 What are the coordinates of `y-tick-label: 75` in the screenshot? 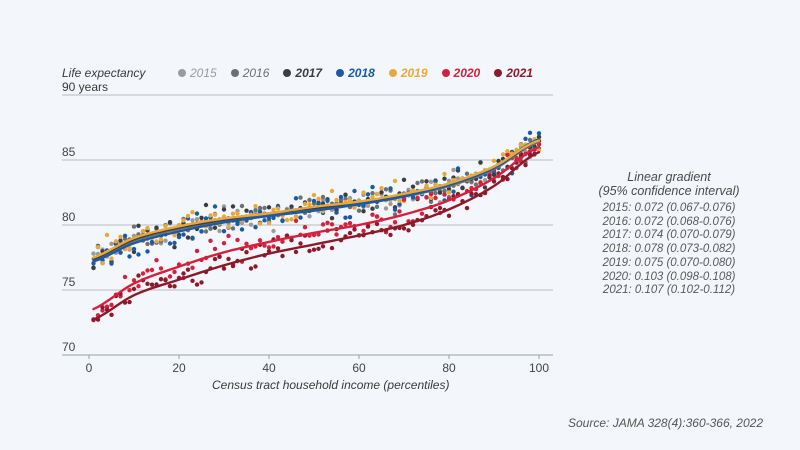 It's located at (69, 282).